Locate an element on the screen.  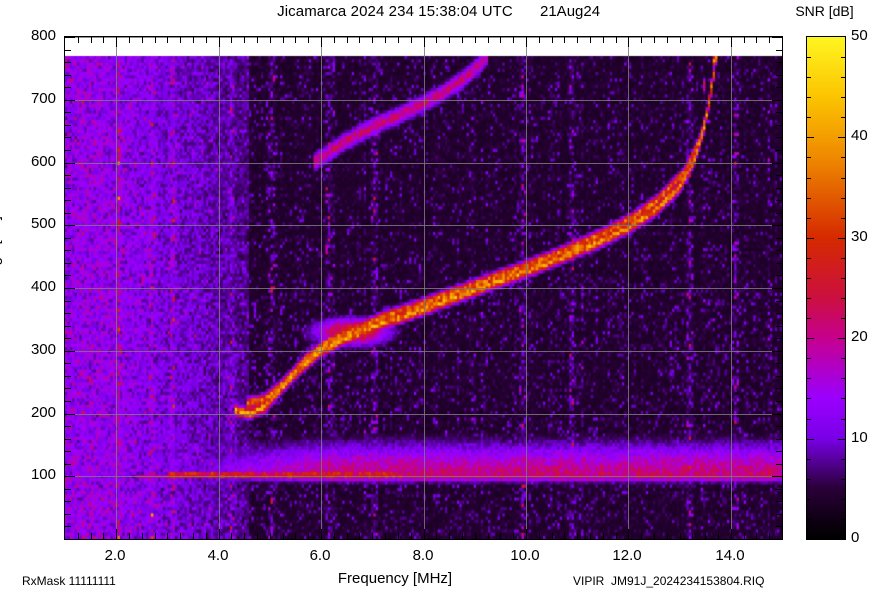
x-axis-tick-label: 12.0 is located at coordinates (627, 555).